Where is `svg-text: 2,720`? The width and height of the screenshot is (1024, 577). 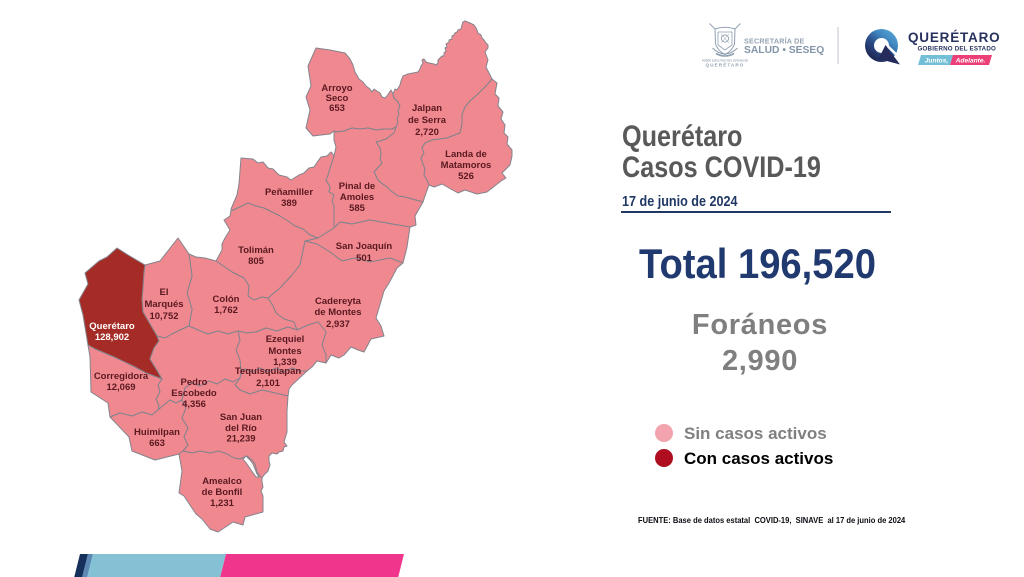 svg-text: 2,720 is located at coordinates (427, 132).